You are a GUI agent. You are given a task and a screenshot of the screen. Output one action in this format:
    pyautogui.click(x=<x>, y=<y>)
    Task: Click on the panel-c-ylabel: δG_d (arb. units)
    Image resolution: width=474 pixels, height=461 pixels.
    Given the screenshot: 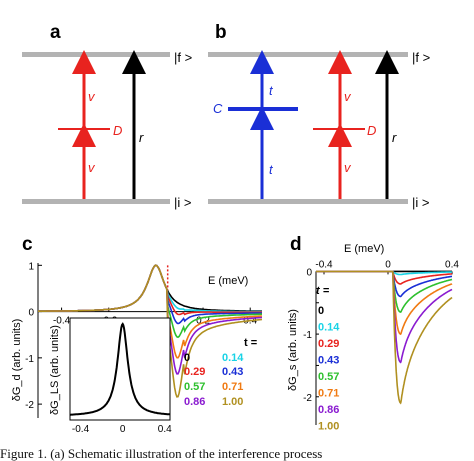 What is the action you would take?
    pyautogui.click(x=17, y=360)
    